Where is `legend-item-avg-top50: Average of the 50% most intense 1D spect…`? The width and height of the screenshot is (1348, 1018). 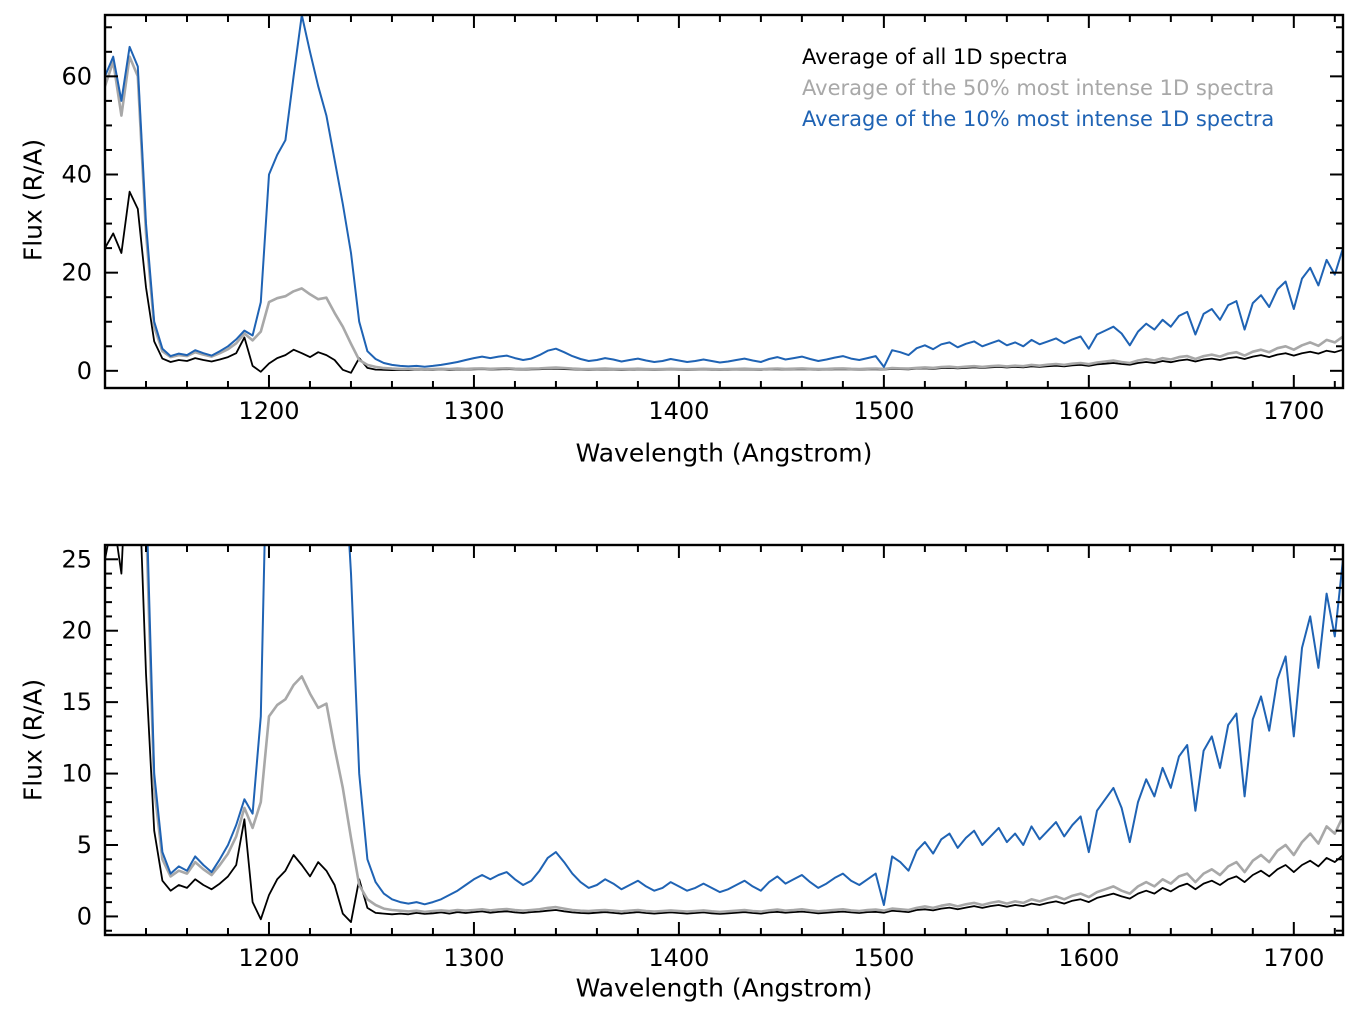
legend-item-avg-top50: Average of the 50% most intense 1D spect… is located at coordinates (1038, 88).